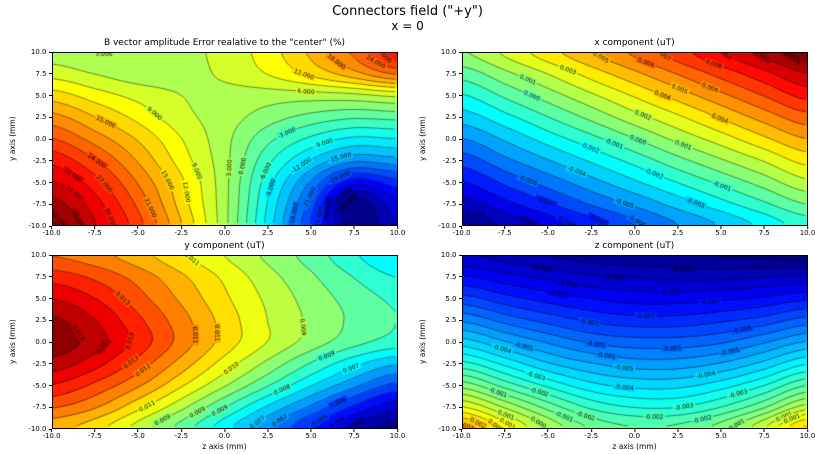  Describe the element at coordinates (634, 43) in the screenshot. I see `subplot-title-x-component: x component (uT)` at that location.